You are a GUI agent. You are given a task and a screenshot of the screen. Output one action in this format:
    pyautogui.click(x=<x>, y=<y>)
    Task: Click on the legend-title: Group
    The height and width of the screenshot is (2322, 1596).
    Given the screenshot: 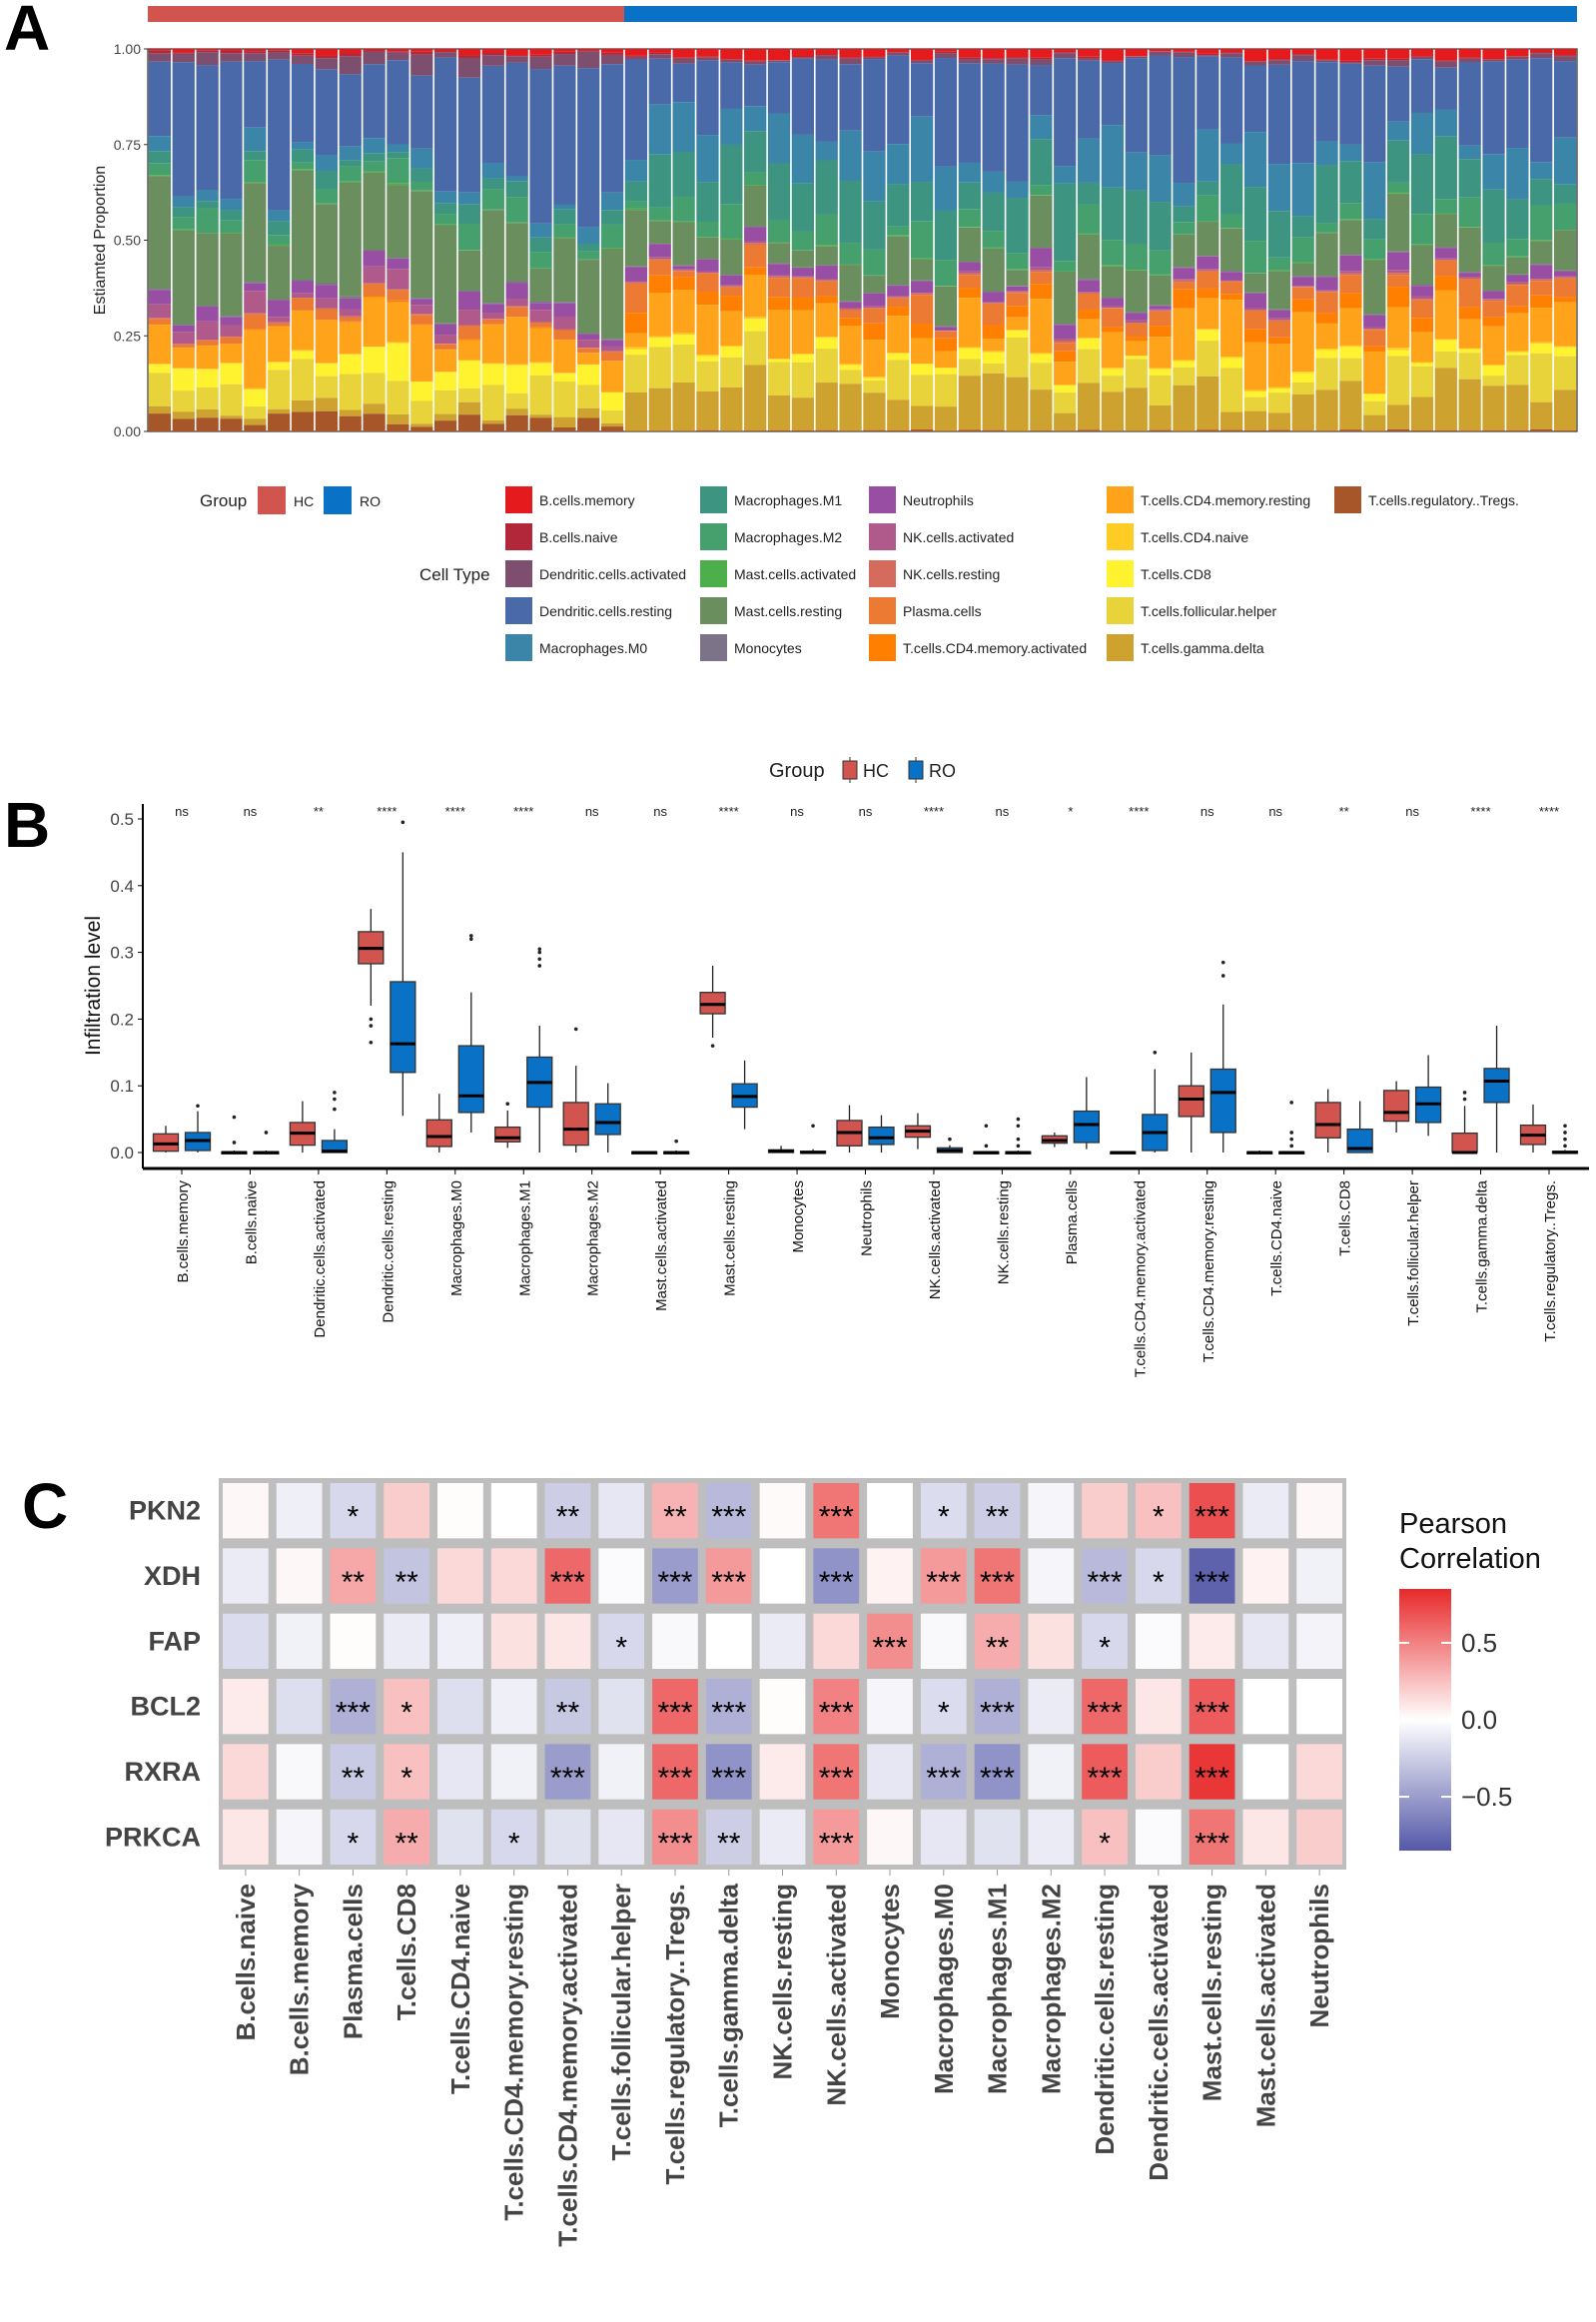 What is the action you would take?
    pyautogui.click(x=797, y=771)
    